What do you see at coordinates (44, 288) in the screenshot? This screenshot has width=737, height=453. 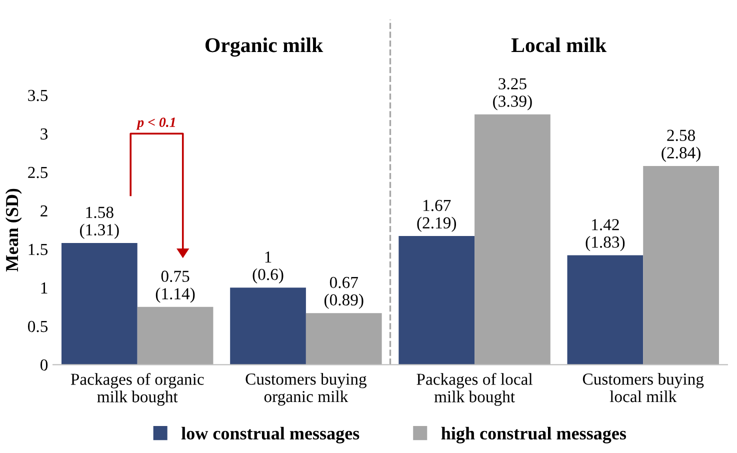 I see `y-tick-label: 1` at bounding box center [44, 288].